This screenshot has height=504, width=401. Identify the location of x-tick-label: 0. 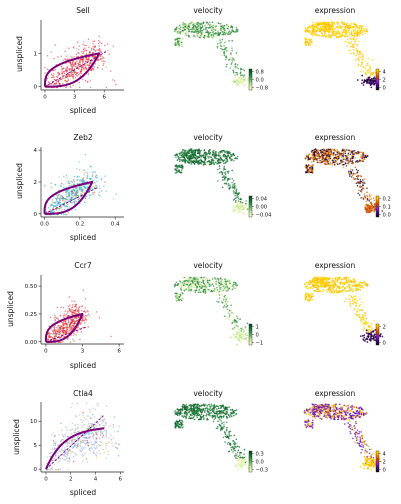
(46, 352).